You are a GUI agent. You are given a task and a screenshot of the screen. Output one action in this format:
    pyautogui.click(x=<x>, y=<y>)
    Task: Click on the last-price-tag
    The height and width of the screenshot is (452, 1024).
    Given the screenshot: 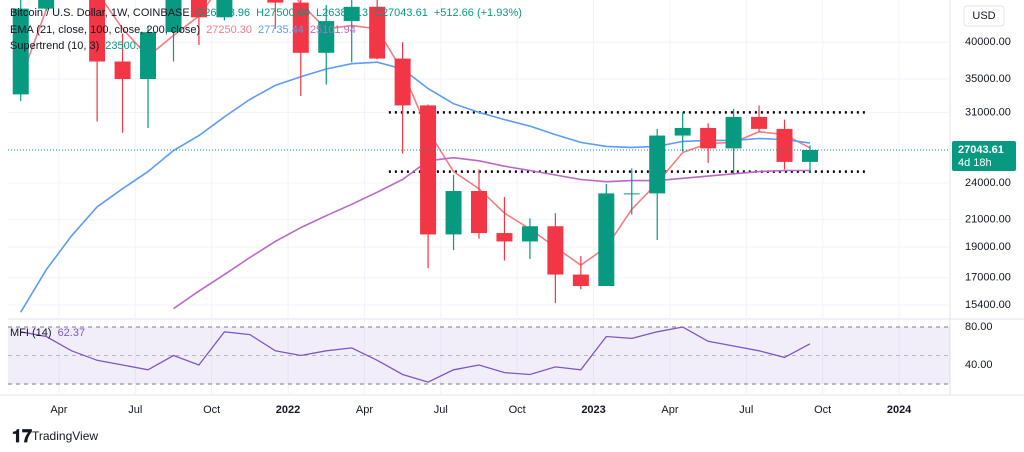 What is the action you would take?
    pyautogui.click(x=984, y=156)
    